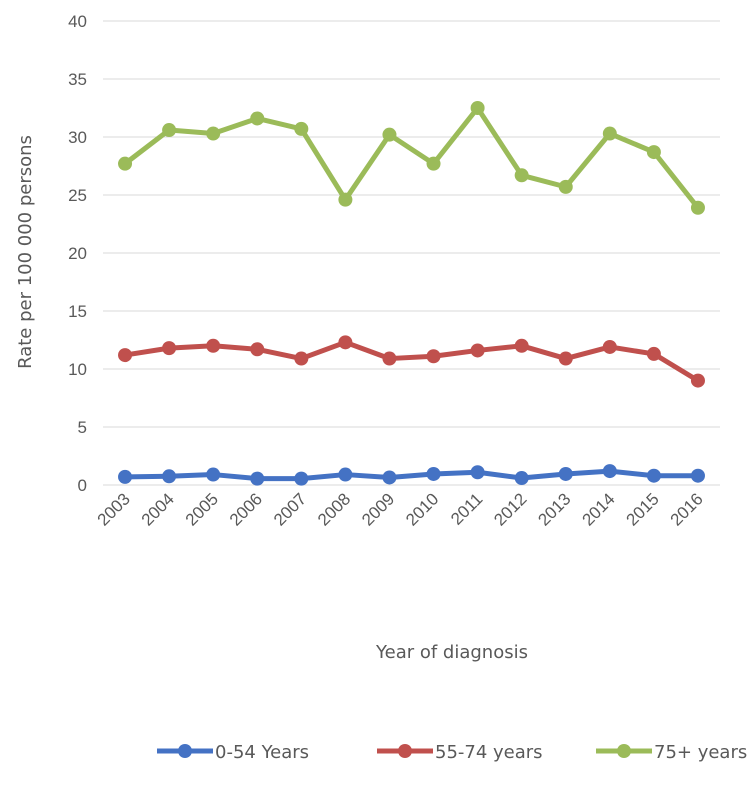 Image resolution: width=753 pixels, height=788 pixels. Describe the element at coordinates (246, 509) in the screenshot. I see `x-tick-label: 2006` at that location.